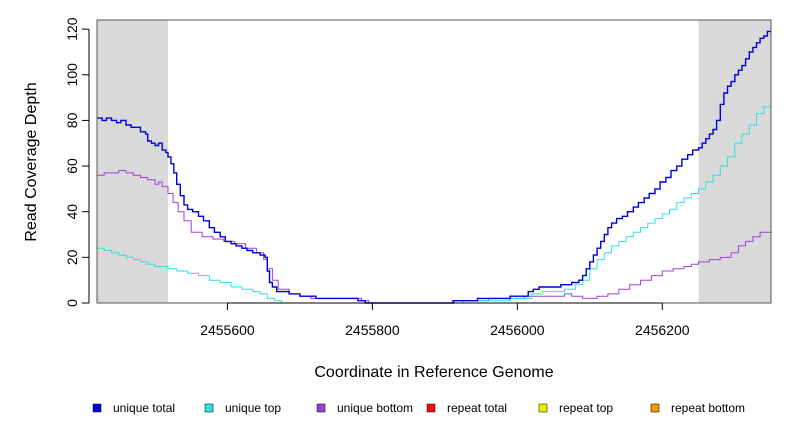 The width and height of the screenshot is (792, 432). Describe the element at coordinates (586, 408) in the screenshot. I see `legend-label: repeat top` at that location.